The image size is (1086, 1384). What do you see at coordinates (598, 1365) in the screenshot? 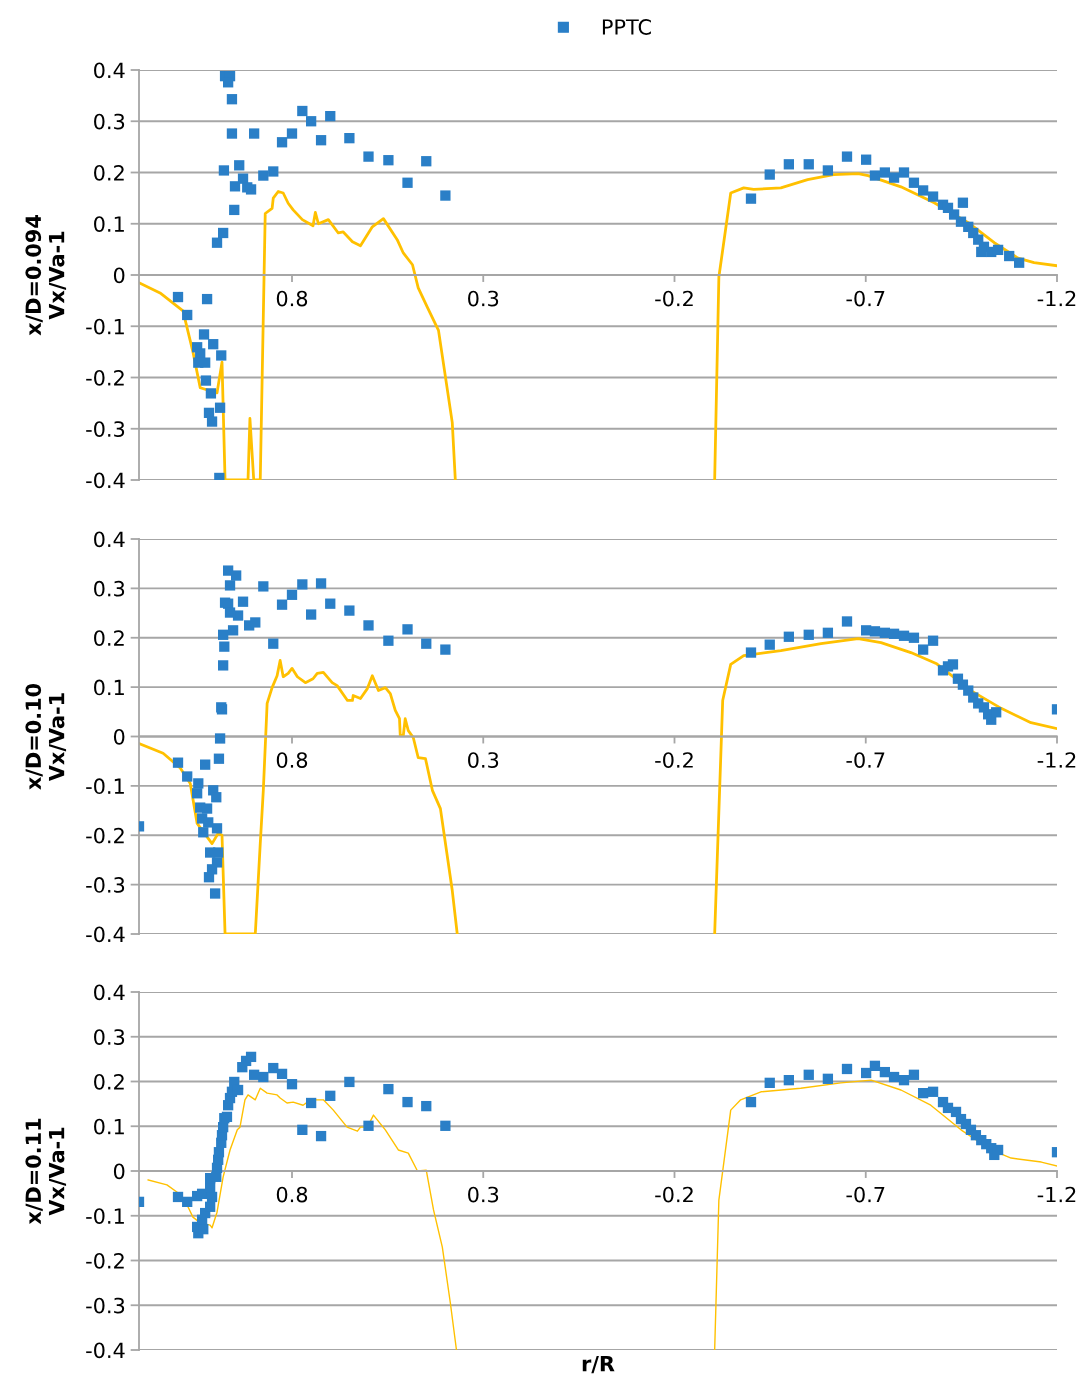
I see `x-axis-title: r/R` at bounding box center [598, 1365].